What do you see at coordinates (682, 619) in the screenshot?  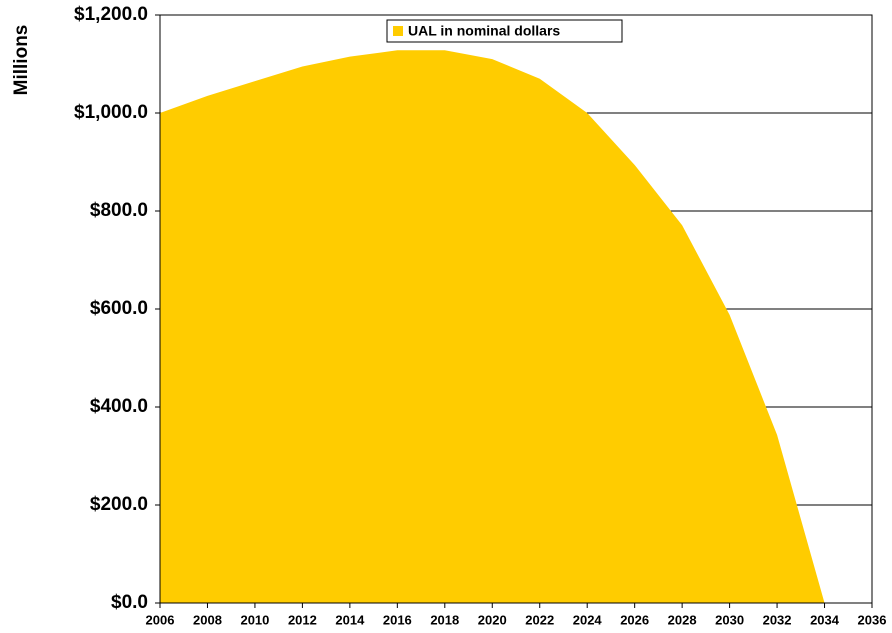 I see `x-tick-label: 2028` at bounding box center [682, 619].